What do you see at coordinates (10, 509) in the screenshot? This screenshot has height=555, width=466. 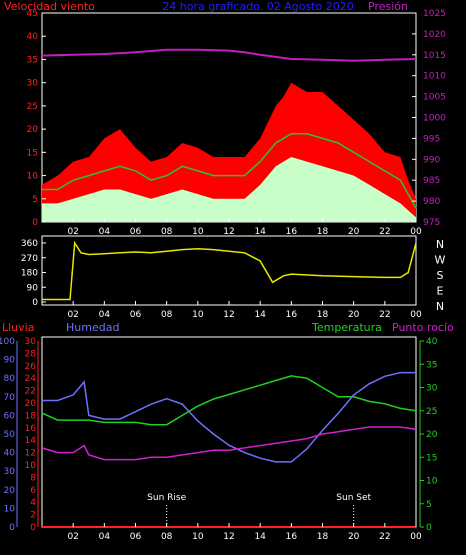 I see `humidity-y-label: 10` at bounding box center [10, 509].